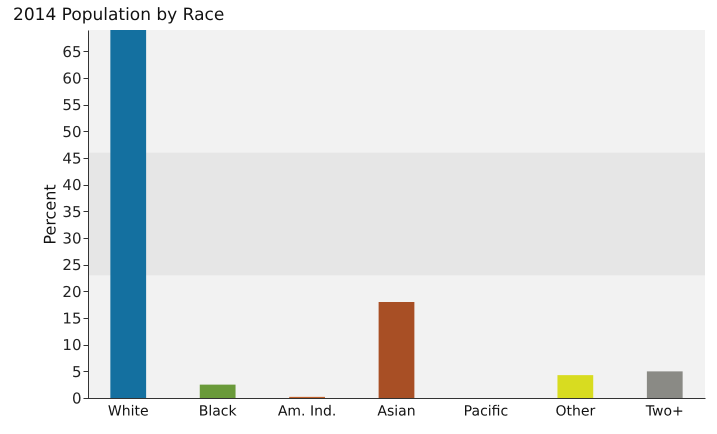  I want to click on x-tick-label: Two+, so click(664, 412).